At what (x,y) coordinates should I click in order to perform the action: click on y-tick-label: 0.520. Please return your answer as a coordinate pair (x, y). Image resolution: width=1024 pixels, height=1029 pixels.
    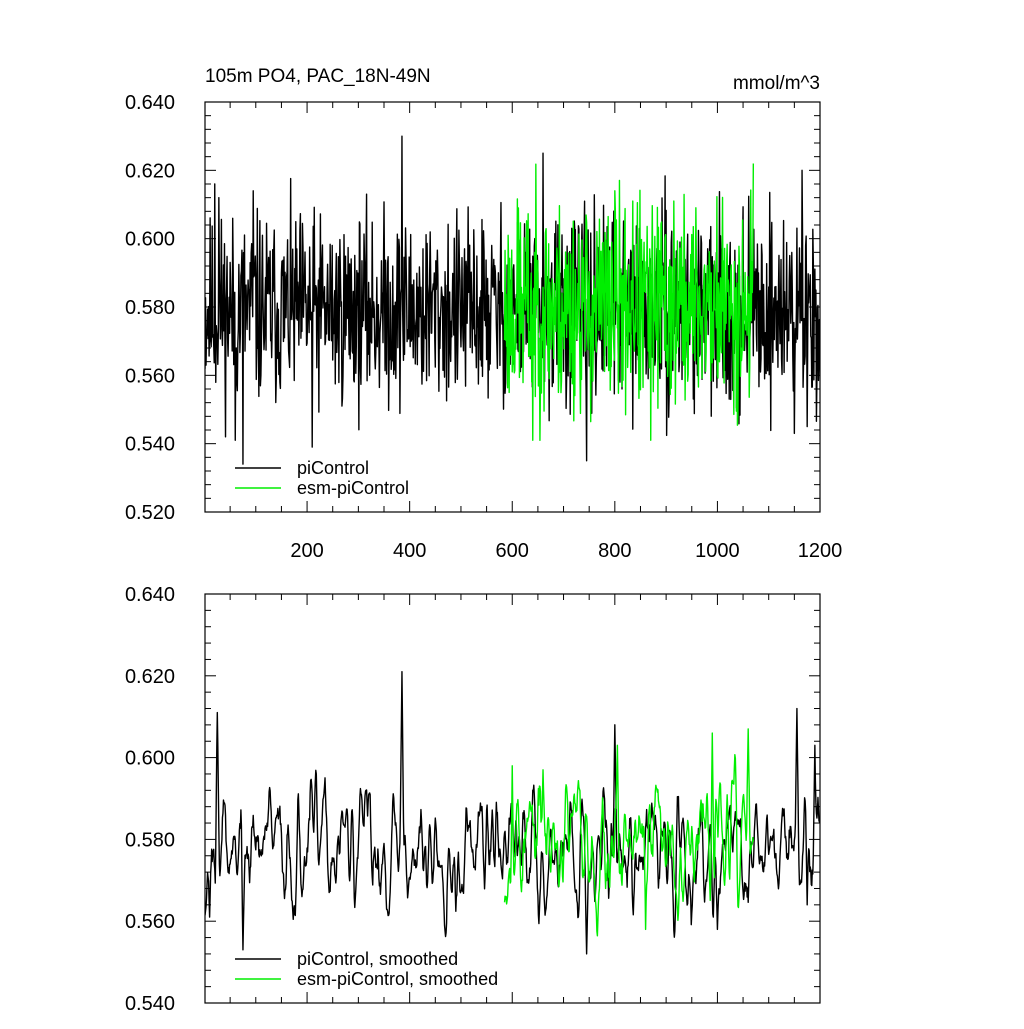
    Looking at the image, I should click on (150, 513).